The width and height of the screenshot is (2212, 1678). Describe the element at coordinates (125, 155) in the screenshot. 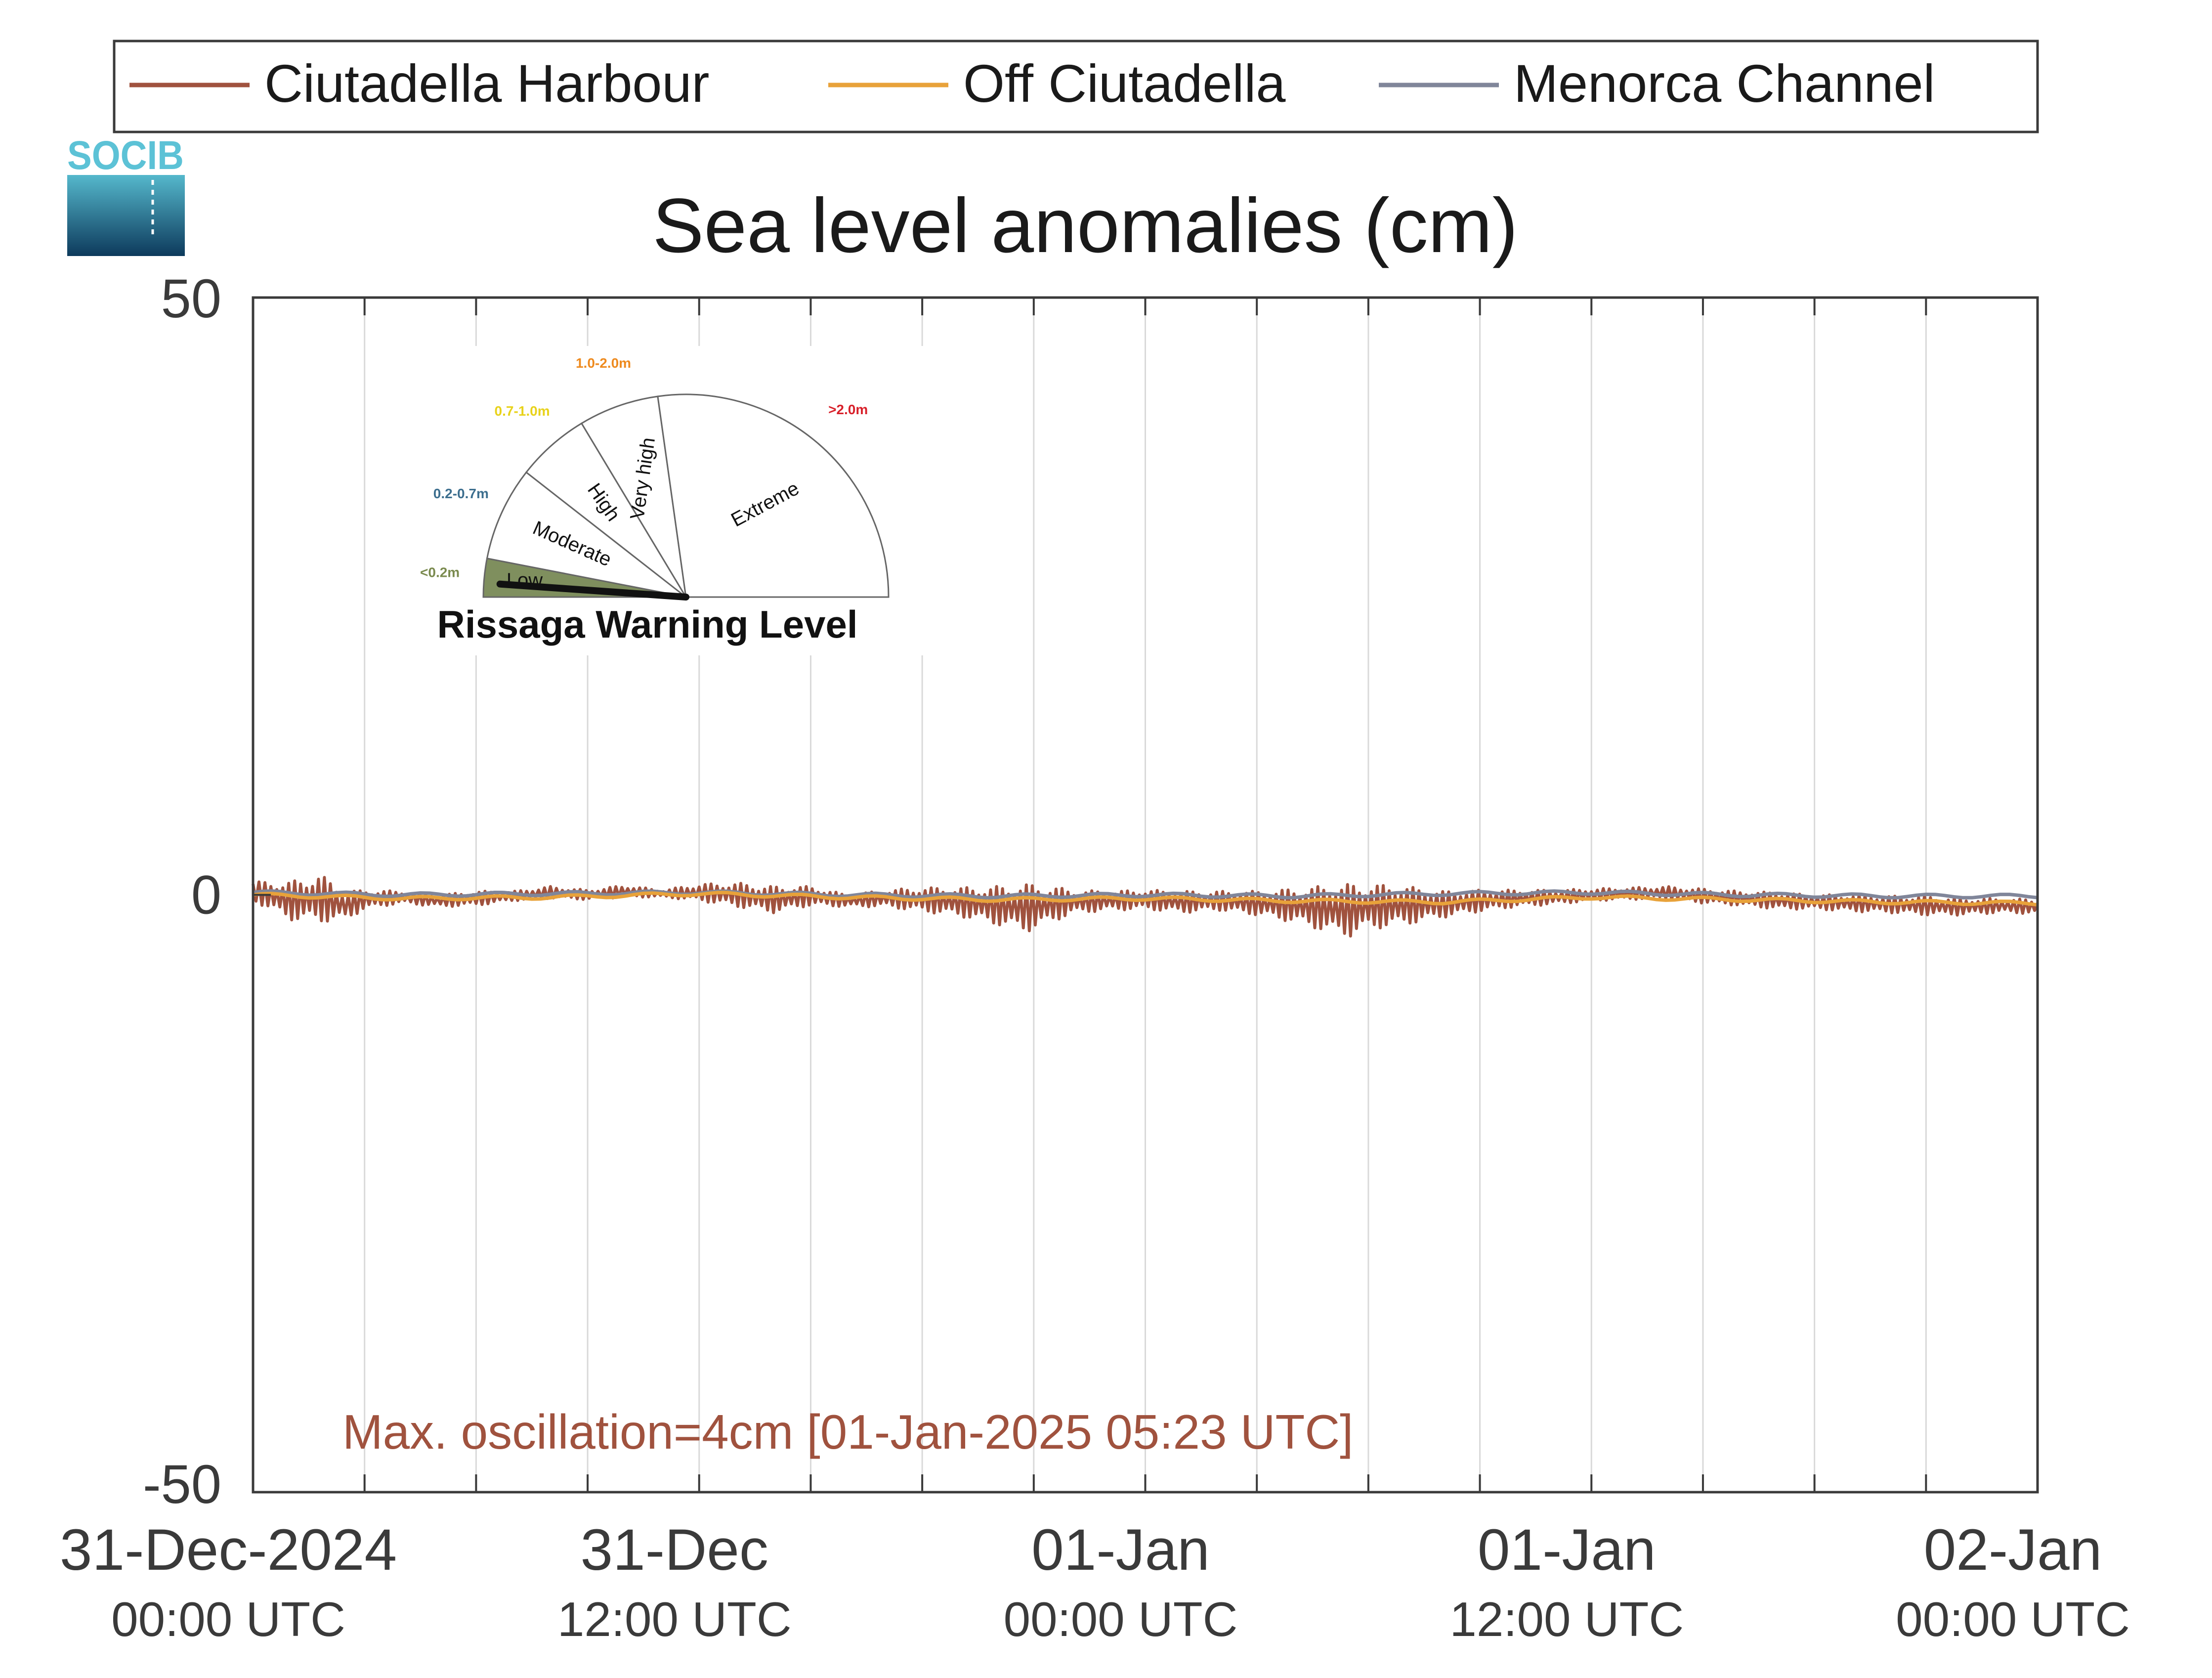

I see `logo-wordmark: SOCIB` at that location.